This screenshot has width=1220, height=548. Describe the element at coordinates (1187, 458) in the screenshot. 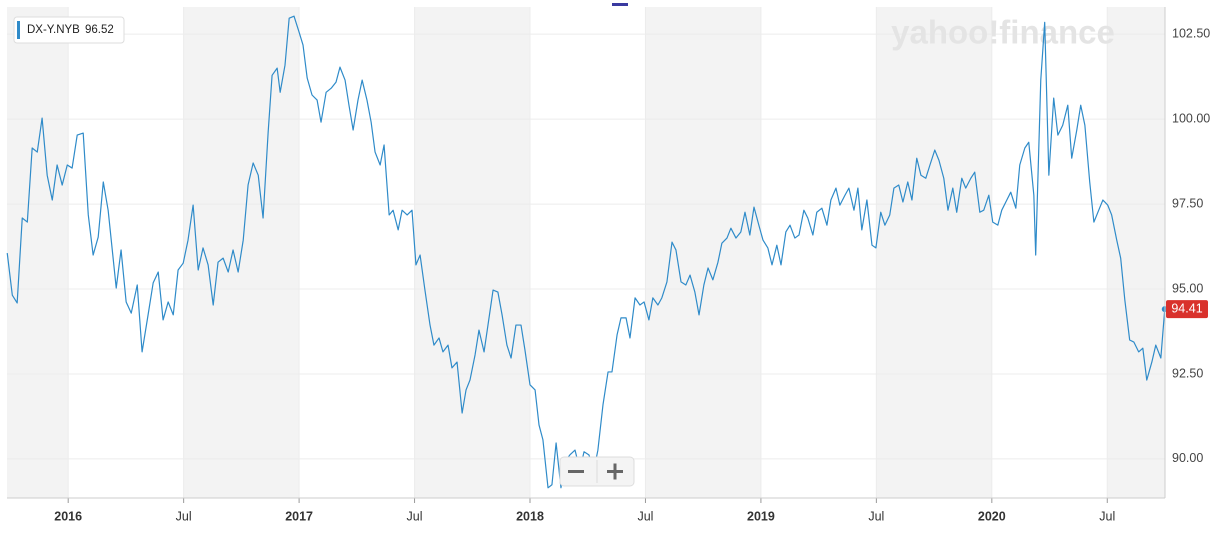

I see `y-tick-label: 90.00` at that location.